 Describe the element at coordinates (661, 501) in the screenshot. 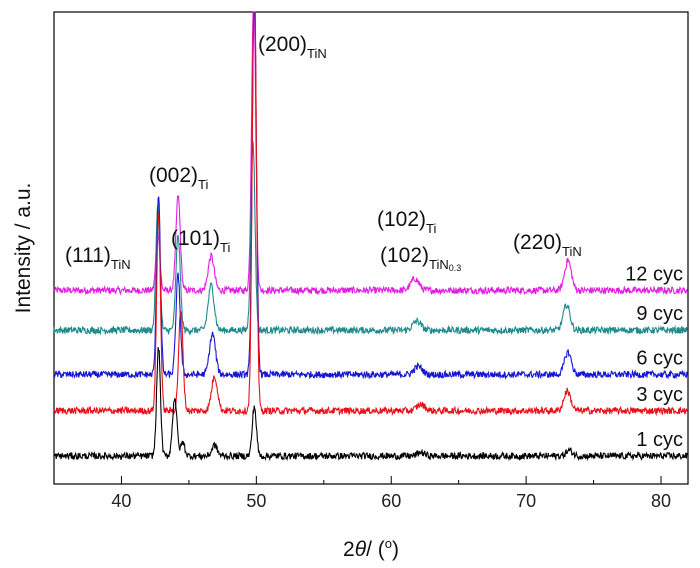

I see `x-tick-label: 80` at that location.